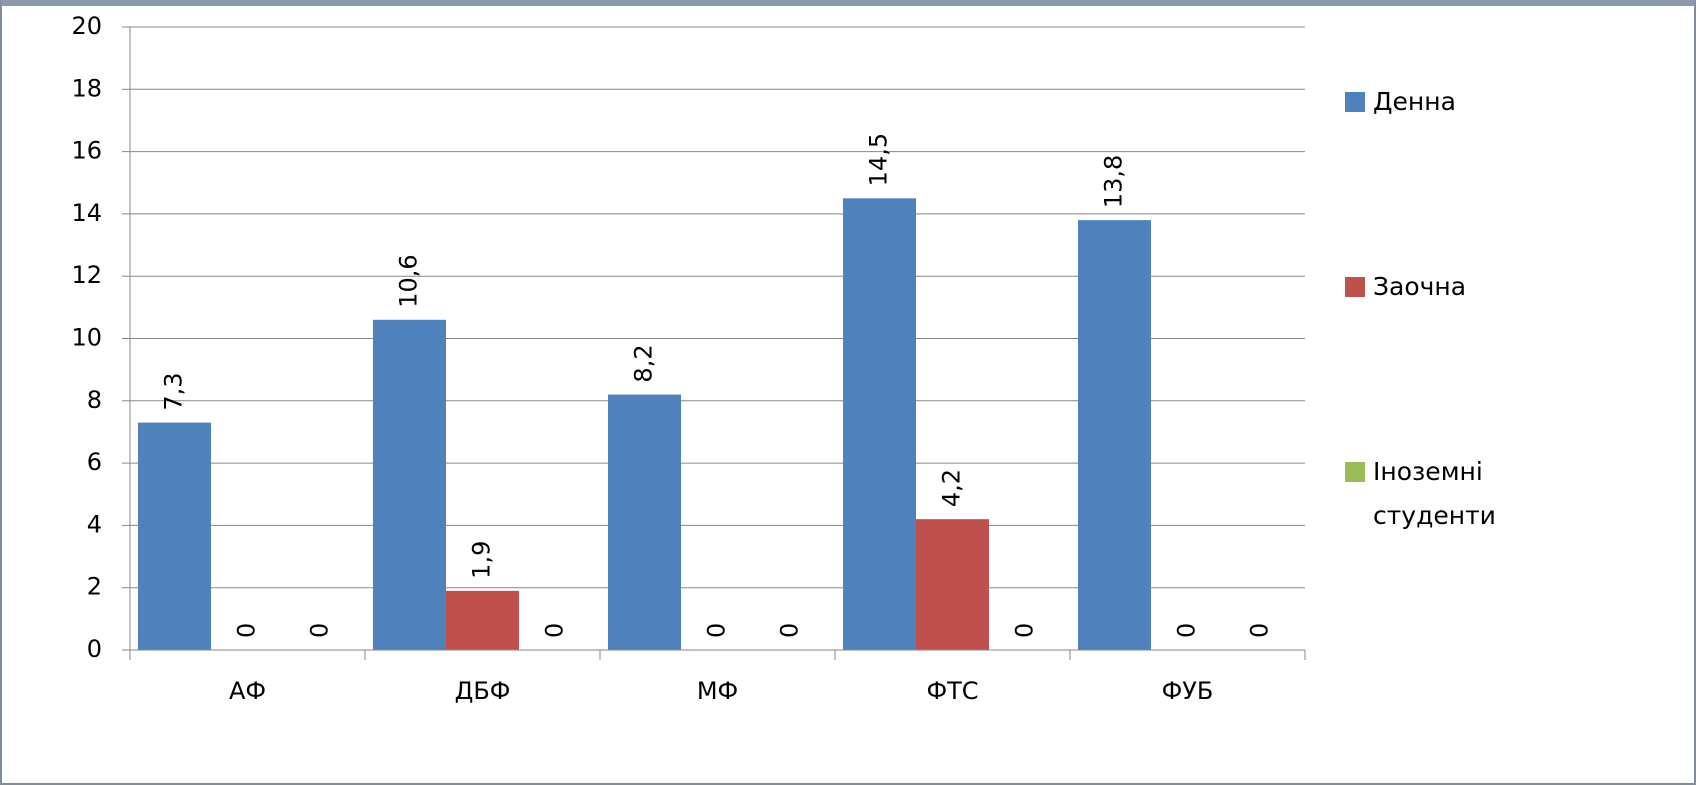 The height and width of the screenshot is (785, 1696). What do you see at coordinates (174, 391) in the screenshot?
I see `data-label: 7,3` at bounding box center [174, 391].